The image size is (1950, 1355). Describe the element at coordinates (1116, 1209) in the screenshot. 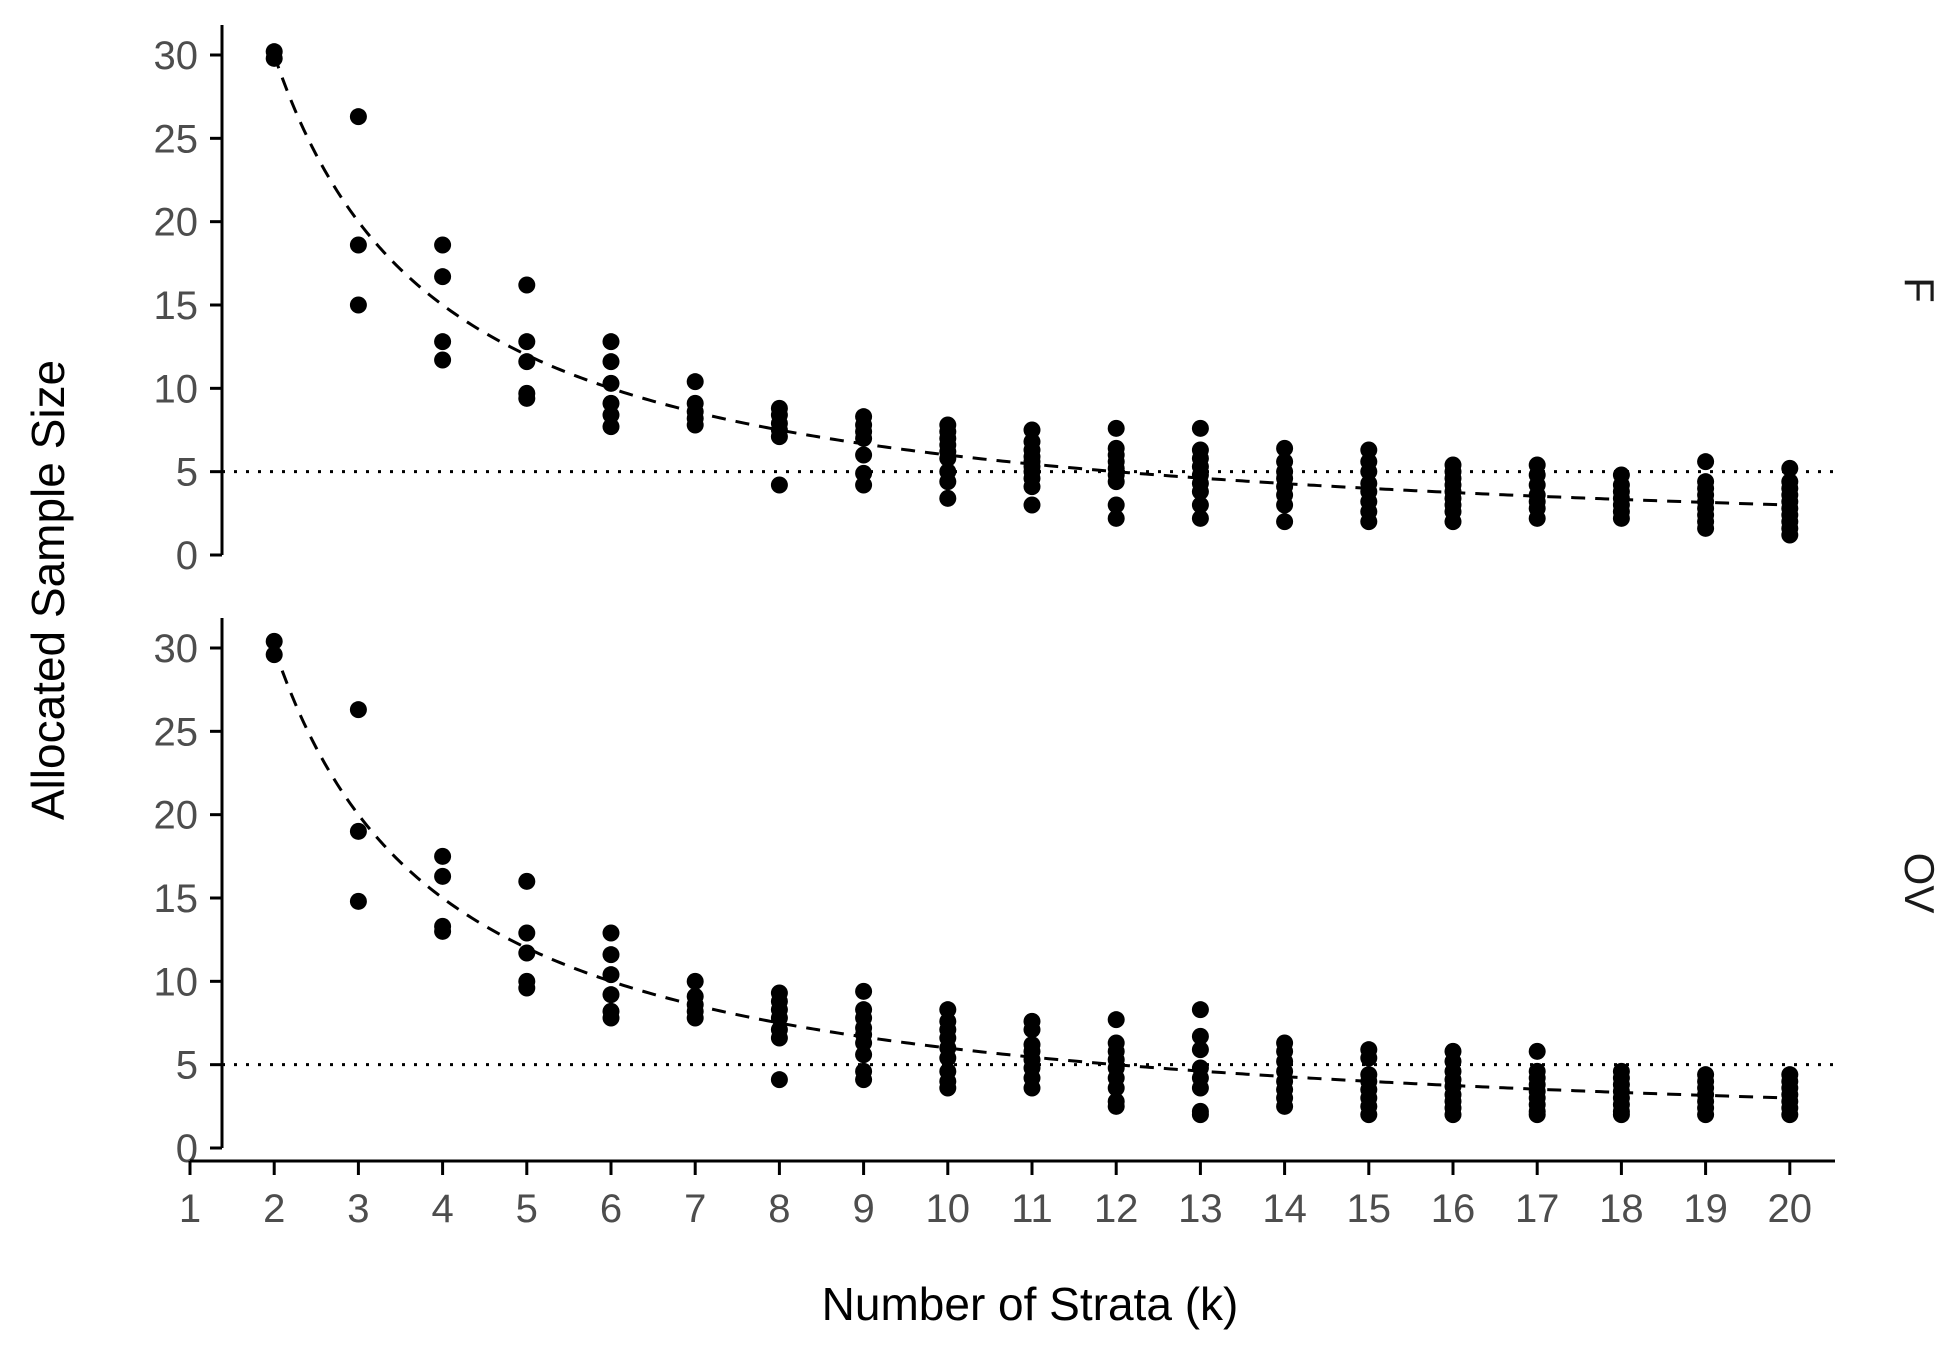

I see `x-tick-label: 12` at that location.